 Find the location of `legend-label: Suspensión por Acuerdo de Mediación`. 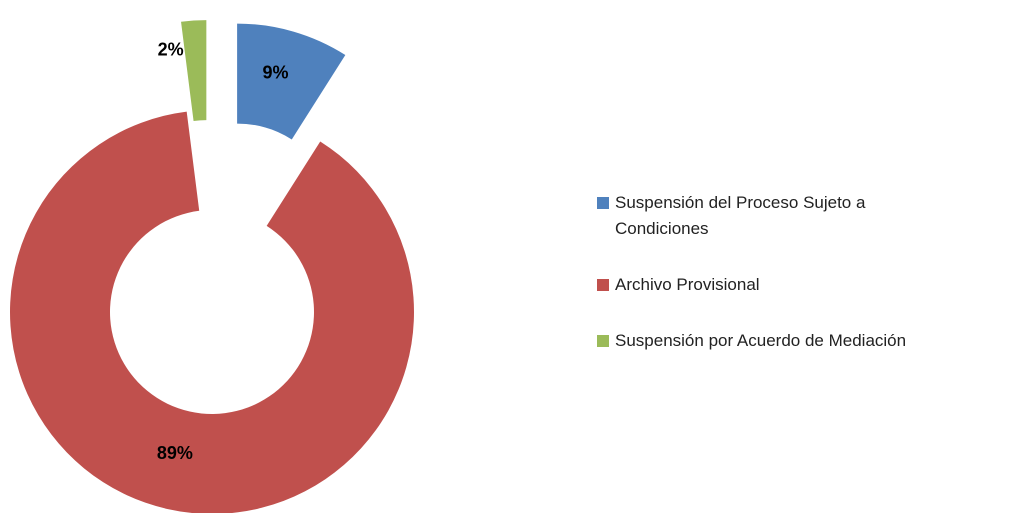

legend-label: Suspensión por Acuerdo de Mediación is located at coordinates (761, 340).